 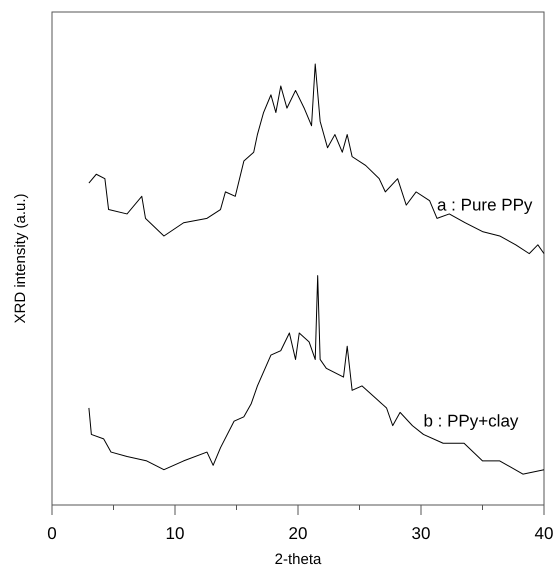 What do you see at coordinates (471, 420) in the screenshot?
I see `series-label: b : PPy+clay` at bounding box center [471, 420].